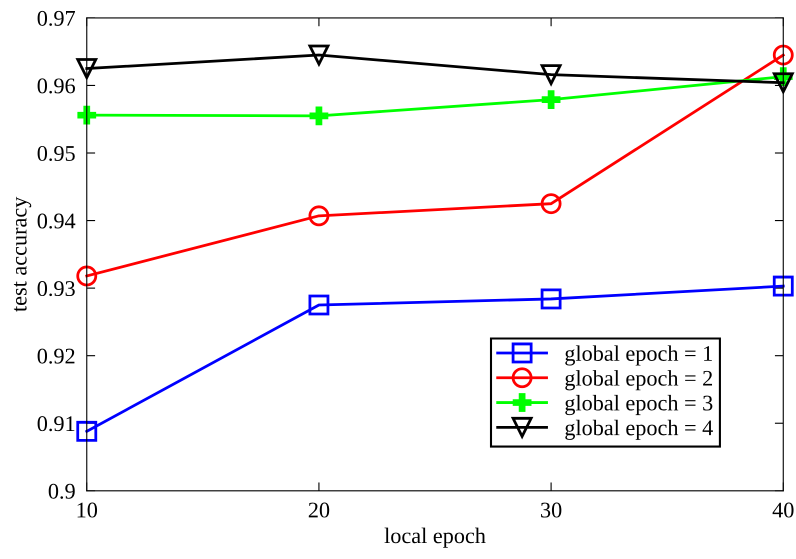  Describe the element at coordinates (61, 491) in the screenshot. I see `y-tick-label: 0.9` at that location.